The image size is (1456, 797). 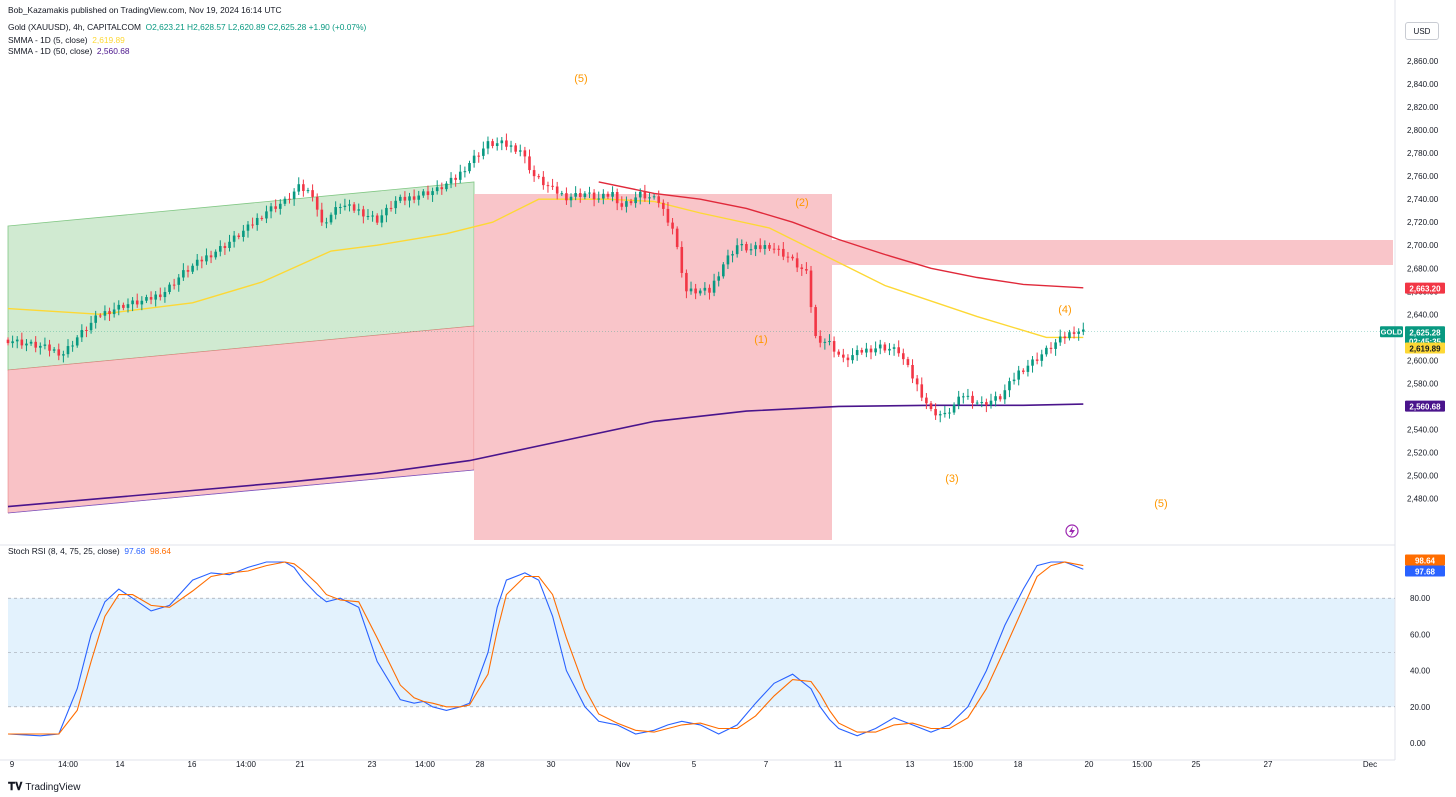 What do you see at coordinates (1425, 407) in the screenshot?
I see `smma50-price-badge-text: 2,560.68` at bounding box center [1425, 407].